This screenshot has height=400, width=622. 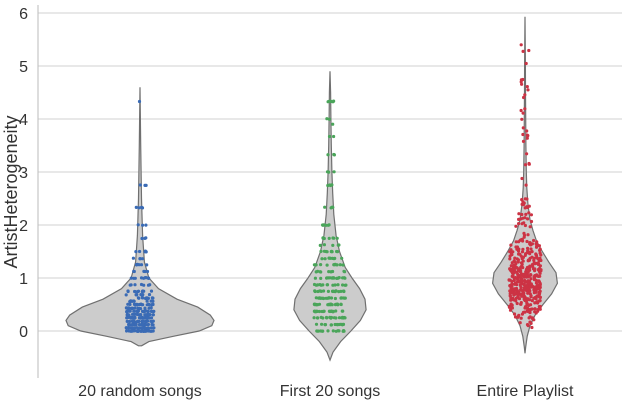 What do you see at coordinates (23, 120) in the screenshot?
I see `y-tick-label: 4` at bounding box center [23, 120].